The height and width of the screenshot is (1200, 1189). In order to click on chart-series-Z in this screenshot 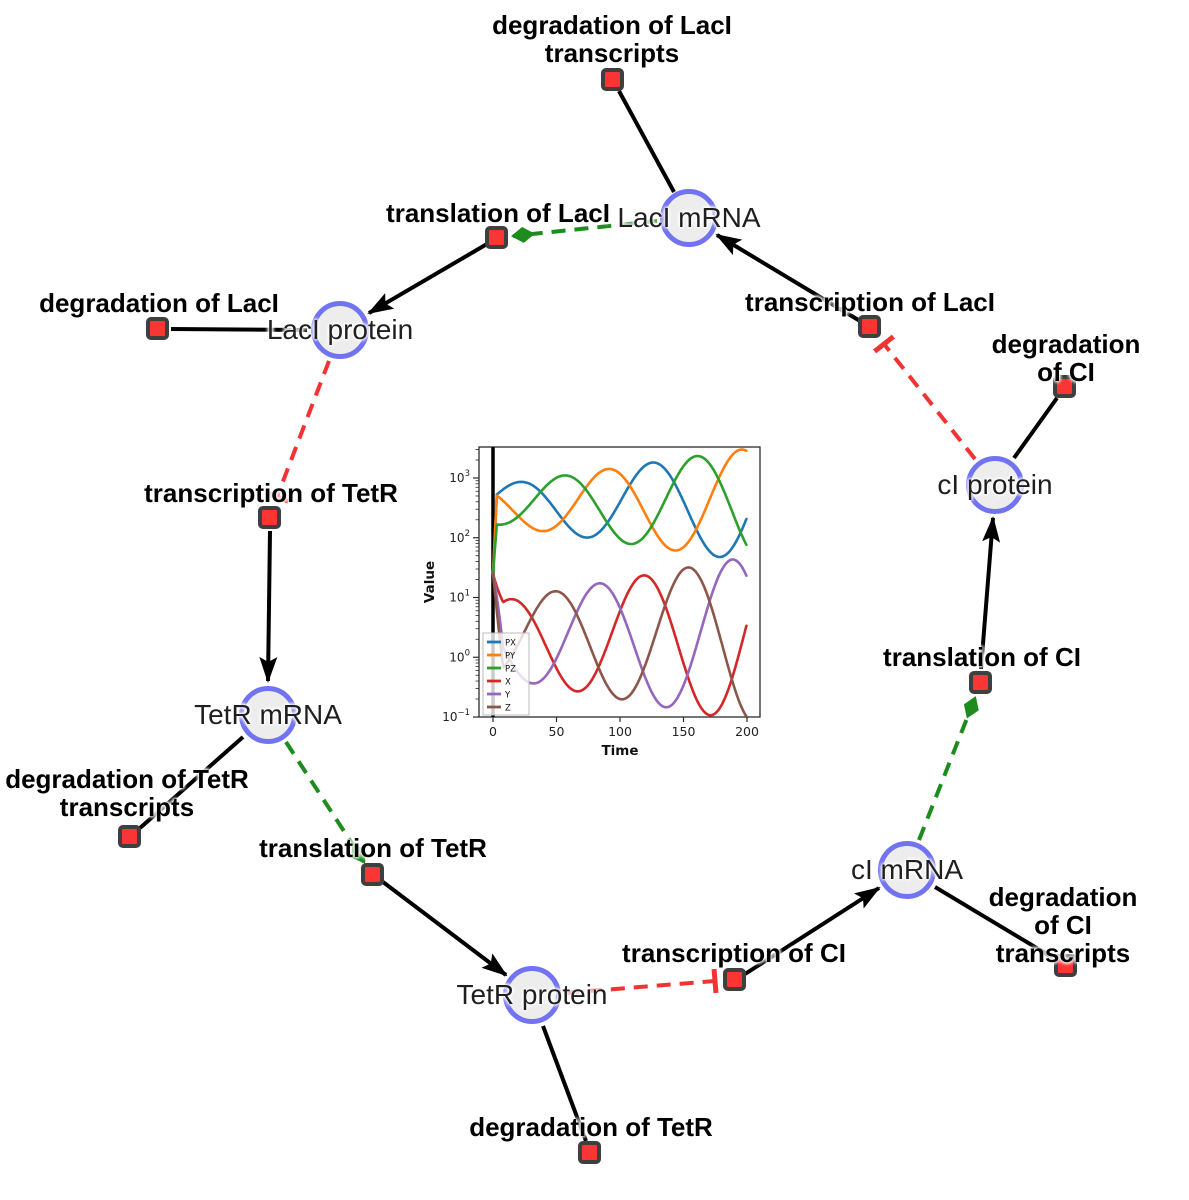, I will do `click(619, 641)`.